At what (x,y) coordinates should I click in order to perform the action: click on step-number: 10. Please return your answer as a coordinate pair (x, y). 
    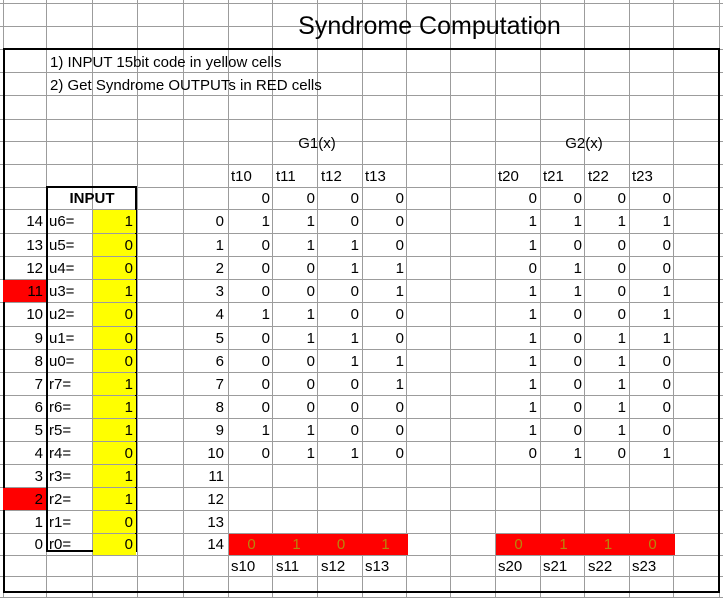
    Looking at the image, I should click on (215, 453).